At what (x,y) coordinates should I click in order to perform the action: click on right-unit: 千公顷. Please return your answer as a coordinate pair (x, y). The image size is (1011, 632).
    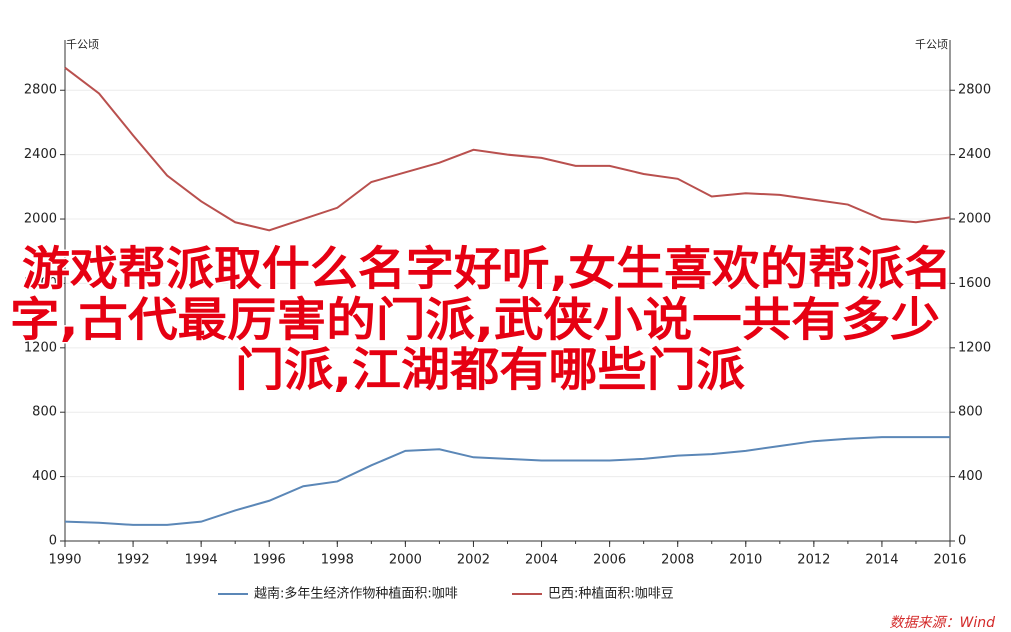
    Looking at the image, I should click on (931, 44).